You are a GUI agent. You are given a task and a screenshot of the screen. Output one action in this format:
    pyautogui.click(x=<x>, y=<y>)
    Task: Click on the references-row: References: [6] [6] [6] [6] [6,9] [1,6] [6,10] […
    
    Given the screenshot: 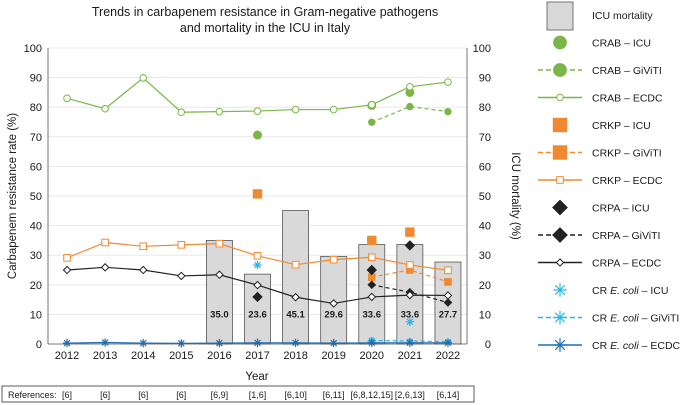 What is the action you would take?
    pyautogui.click(x=238, y=394)
    